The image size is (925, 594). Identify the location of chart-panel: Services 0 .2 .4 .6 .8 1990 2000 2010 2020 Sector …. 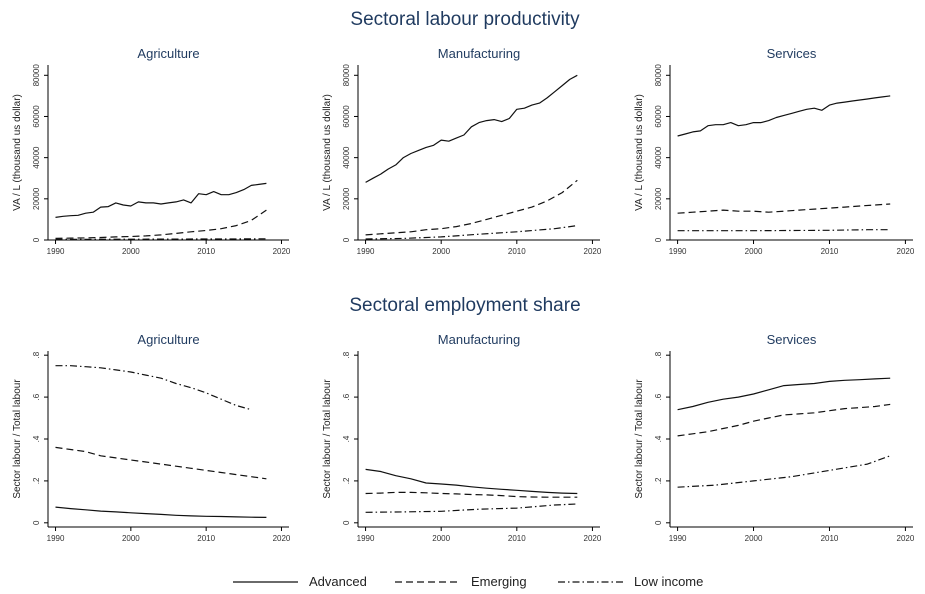
(774, 437).